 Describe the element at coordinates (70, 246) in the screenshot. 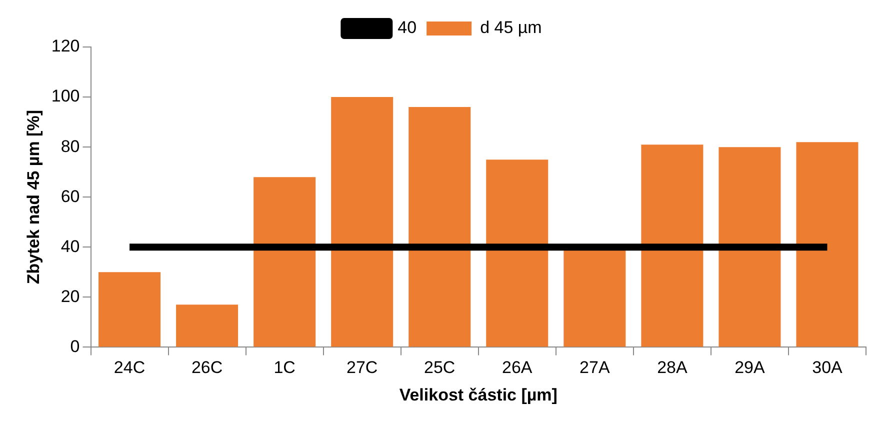

I see `y-tick-label: 40` at that location.